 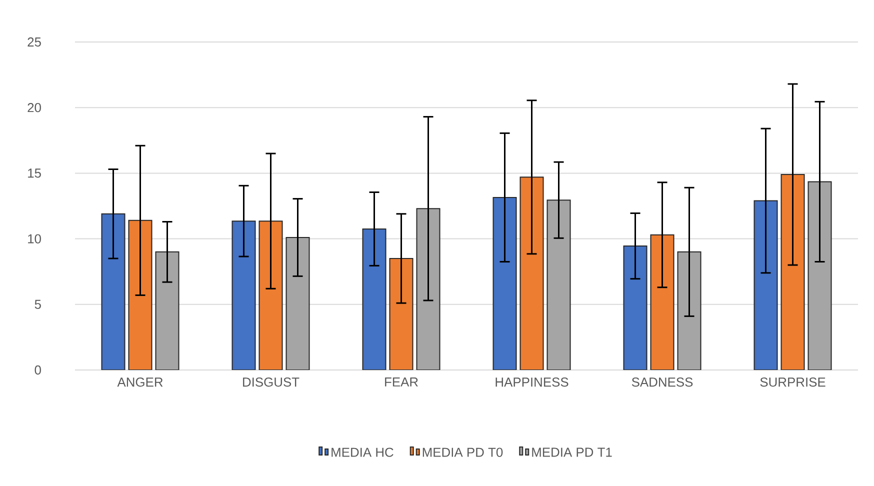 I want to click on y-tick-label: 25, so click(x=34, y=42).